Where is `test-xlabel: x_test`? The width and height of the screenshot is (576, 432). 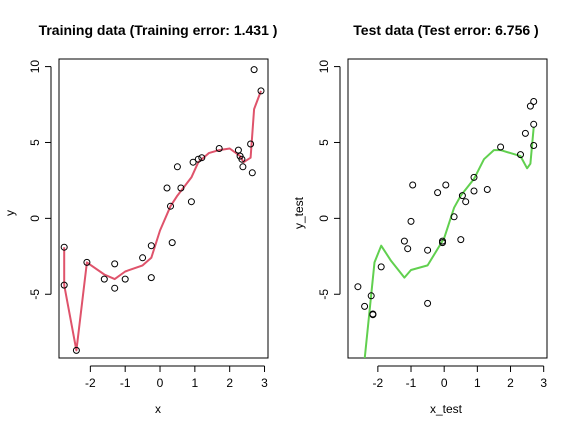 test-xlabel: x_test is located at coordinates (446, 409).